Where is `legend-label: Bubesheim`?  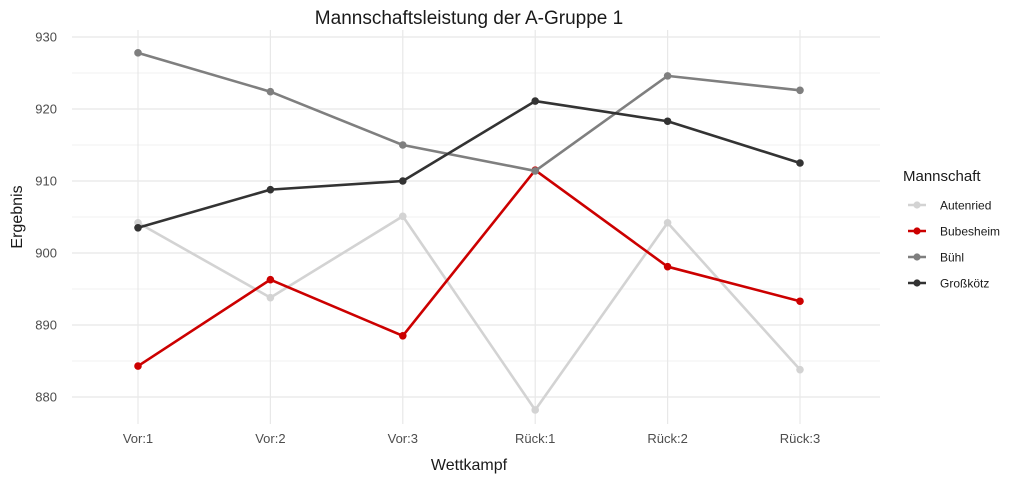
legend-label: Bubesheim is located at coordinates (970, 232).